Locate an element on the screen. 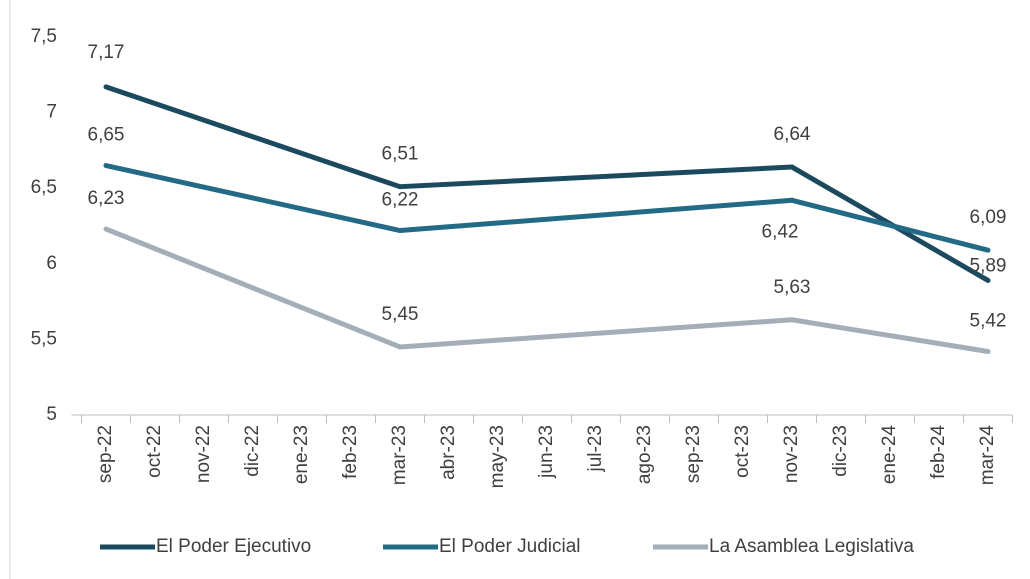 The image size is (1030, 579). x-tick-label: sep-23 is located at coordinates (693, 454).